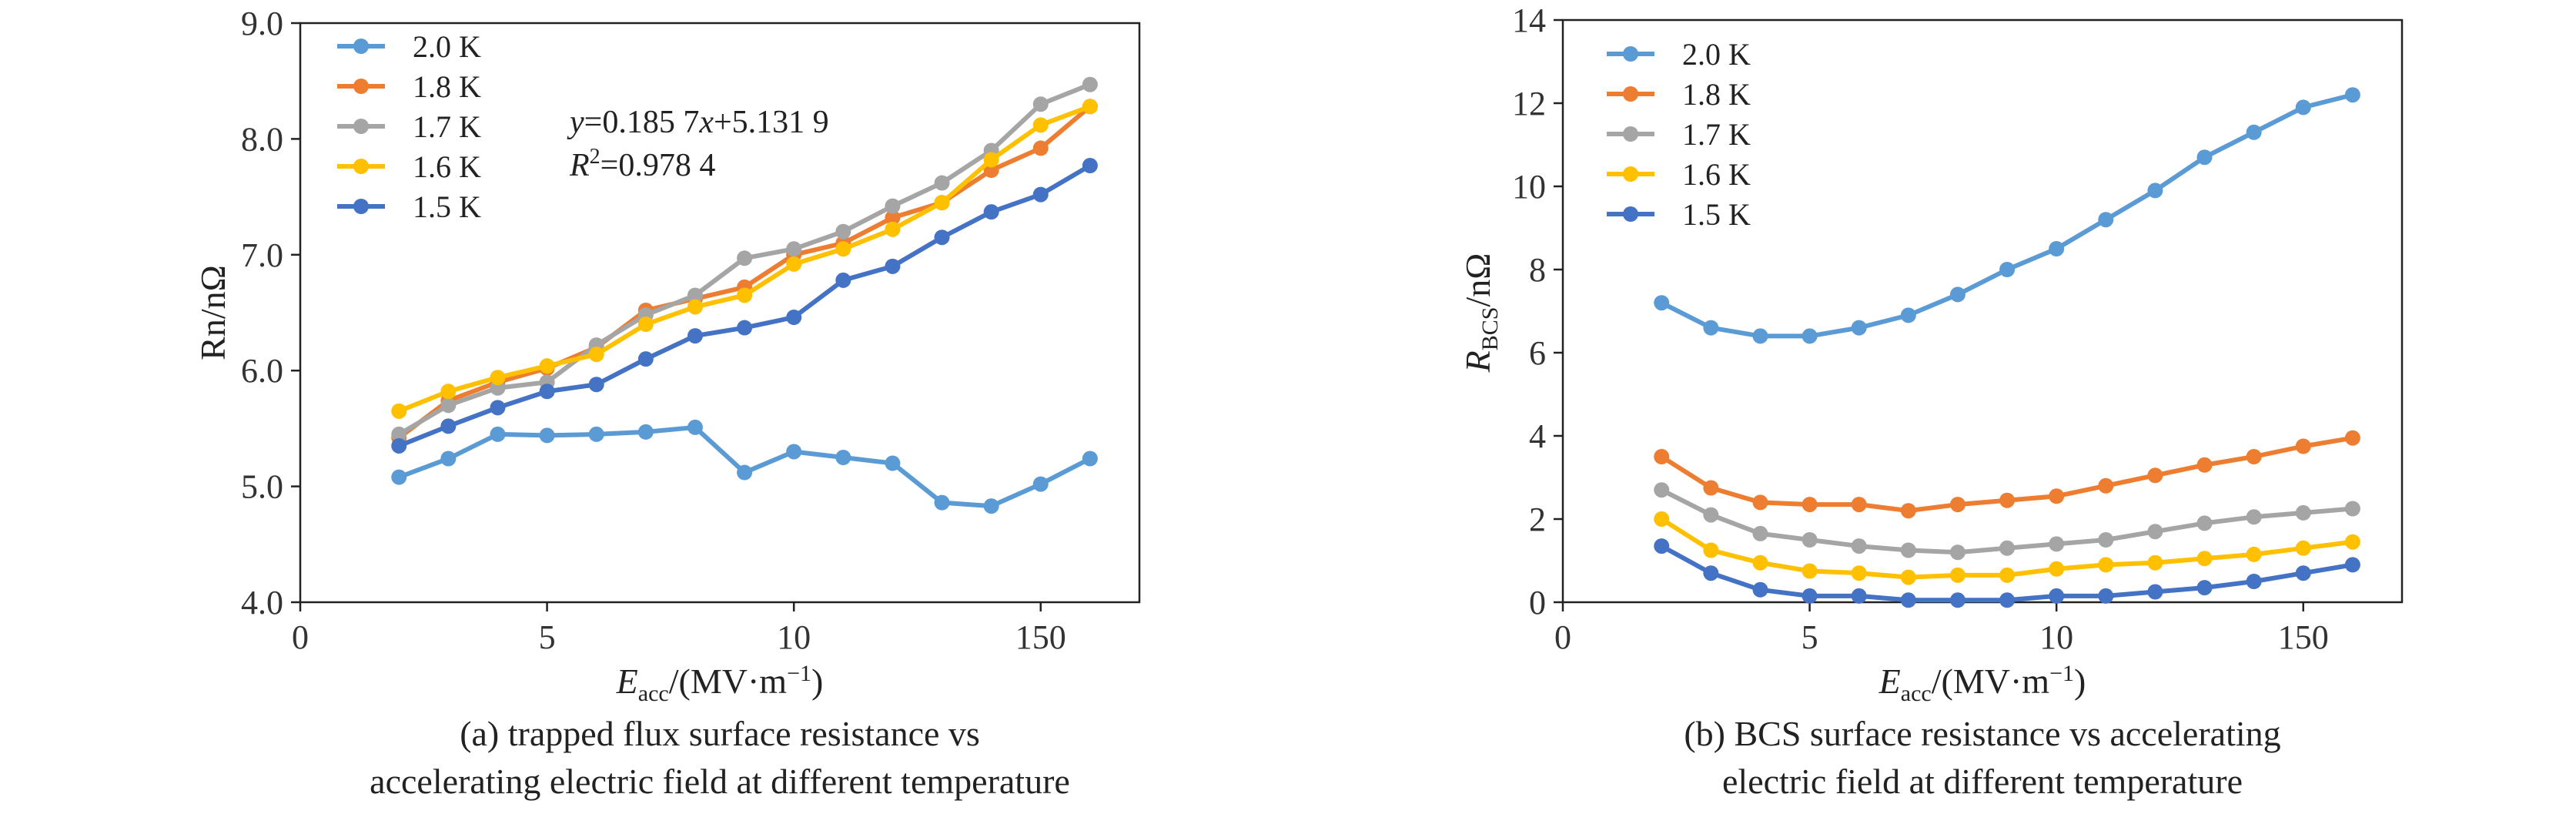  I want to click on xlabel-b-sub: acc, so click(1916, 693).